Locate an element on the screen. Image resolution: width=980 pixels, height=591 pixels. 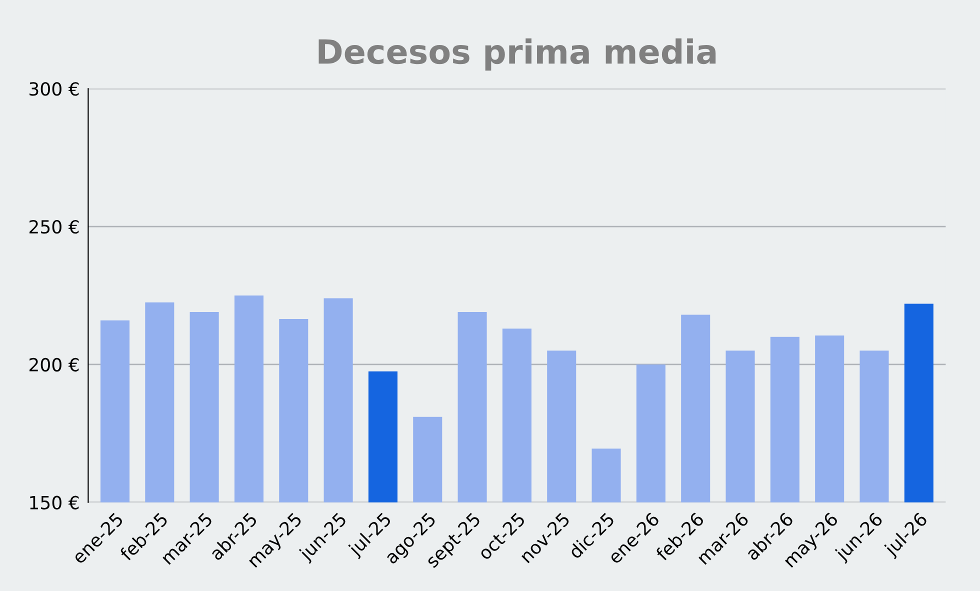
y-tick-label: 250 € is located at coordinates (54, 227).